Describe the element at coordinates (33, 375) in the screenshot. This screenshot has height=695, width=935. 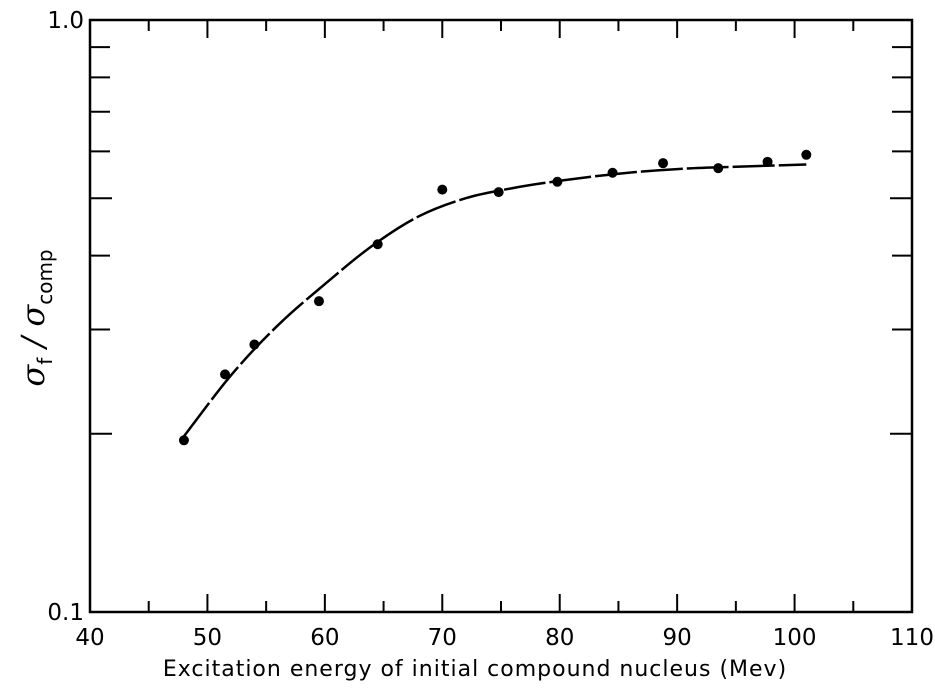
I see `y-label-symbol-numerator: σ` at that location.